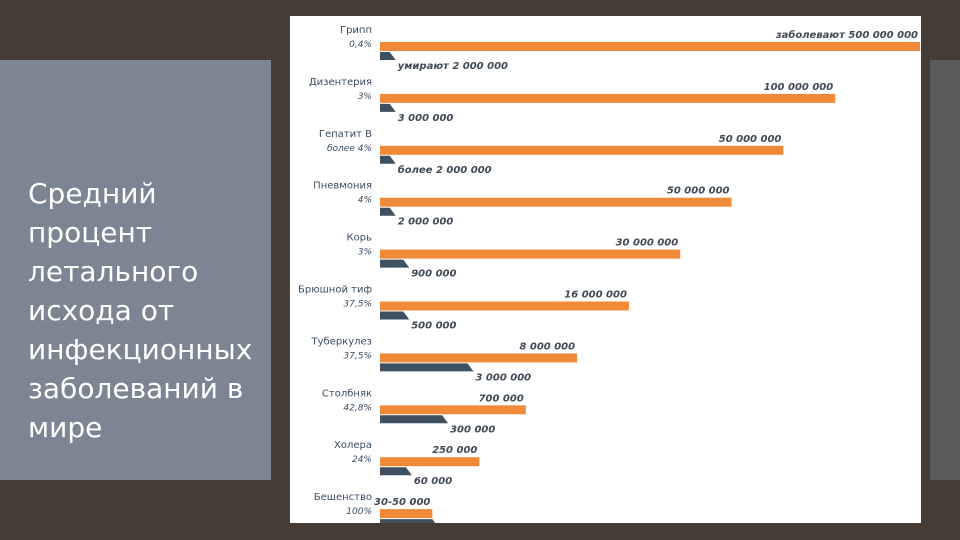 The width and height of the screenshot is (960, 540). Describe the element at coordinates (342, 186) in the screenshot. I see `category-label: Пневмония` at that location.